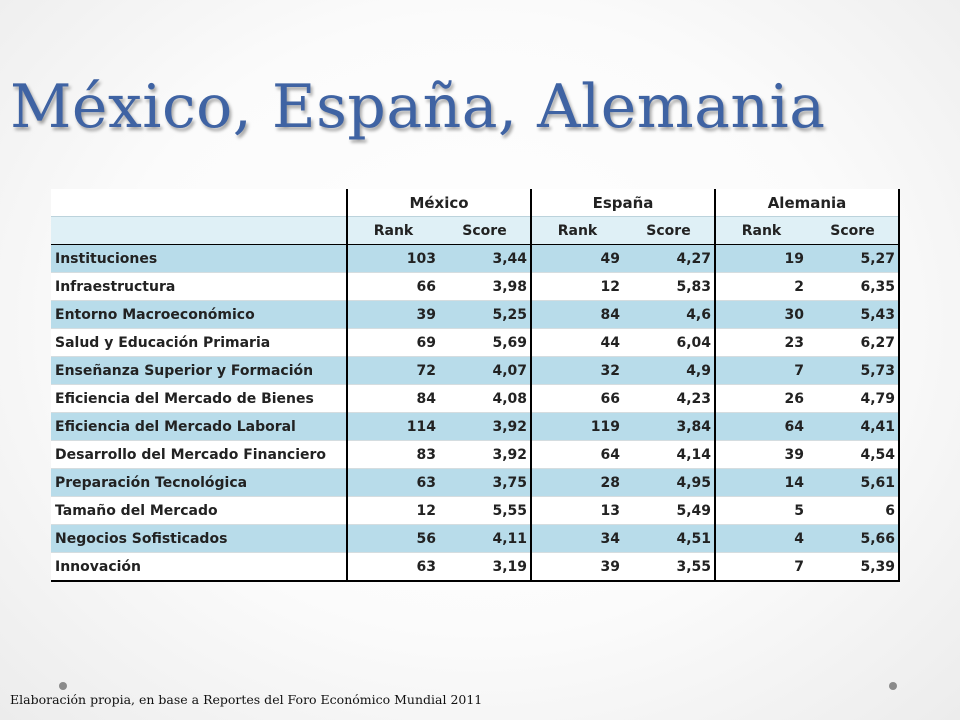  Describe the element at coordinates (669, 370) in the screenshot. I see `score-cell: 4,9` at that location.